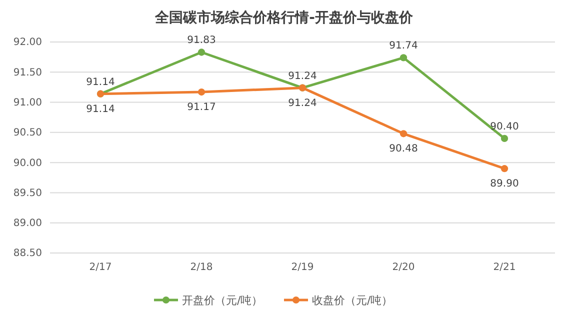  What do you see at coordinates (27, 254) in the screenshot?
I see `y-tick-label: 88.50` at bounding box center [27, 254].